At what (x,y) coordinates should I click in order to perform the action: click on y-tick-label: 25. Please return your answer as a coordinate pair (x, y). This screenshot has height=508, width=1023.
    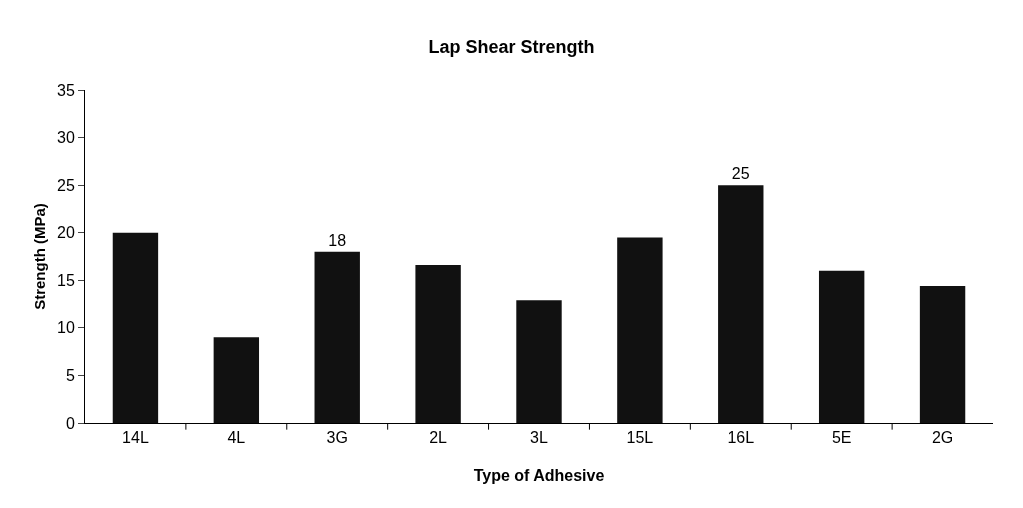
    Looking at the image, I should click on (66, 185).